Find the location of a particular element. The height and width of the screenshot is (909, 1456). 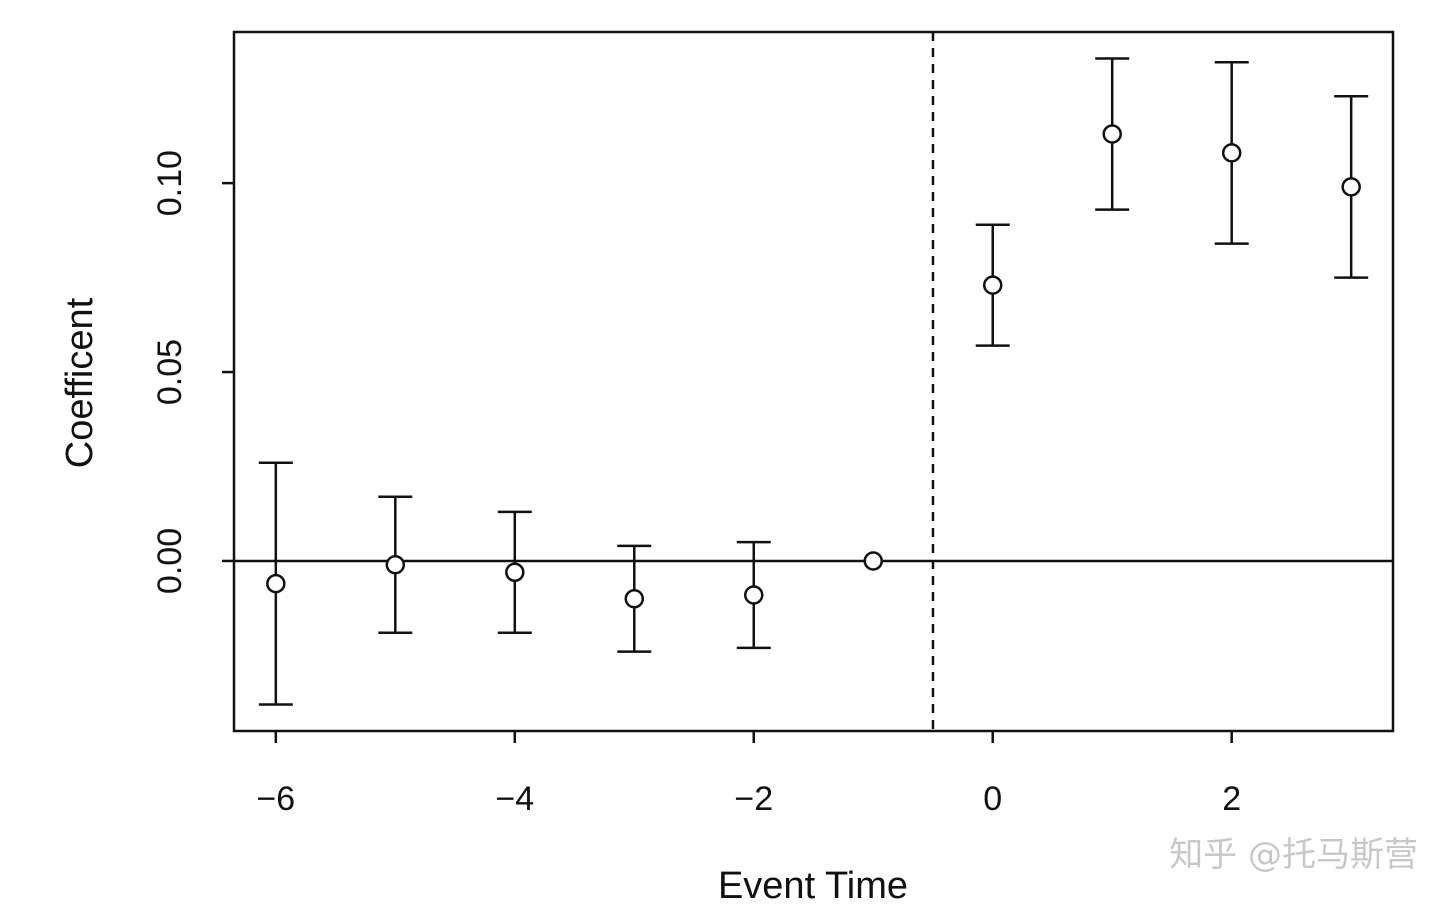

x-tick-label: 2 is located at coordinates (1231, 799).